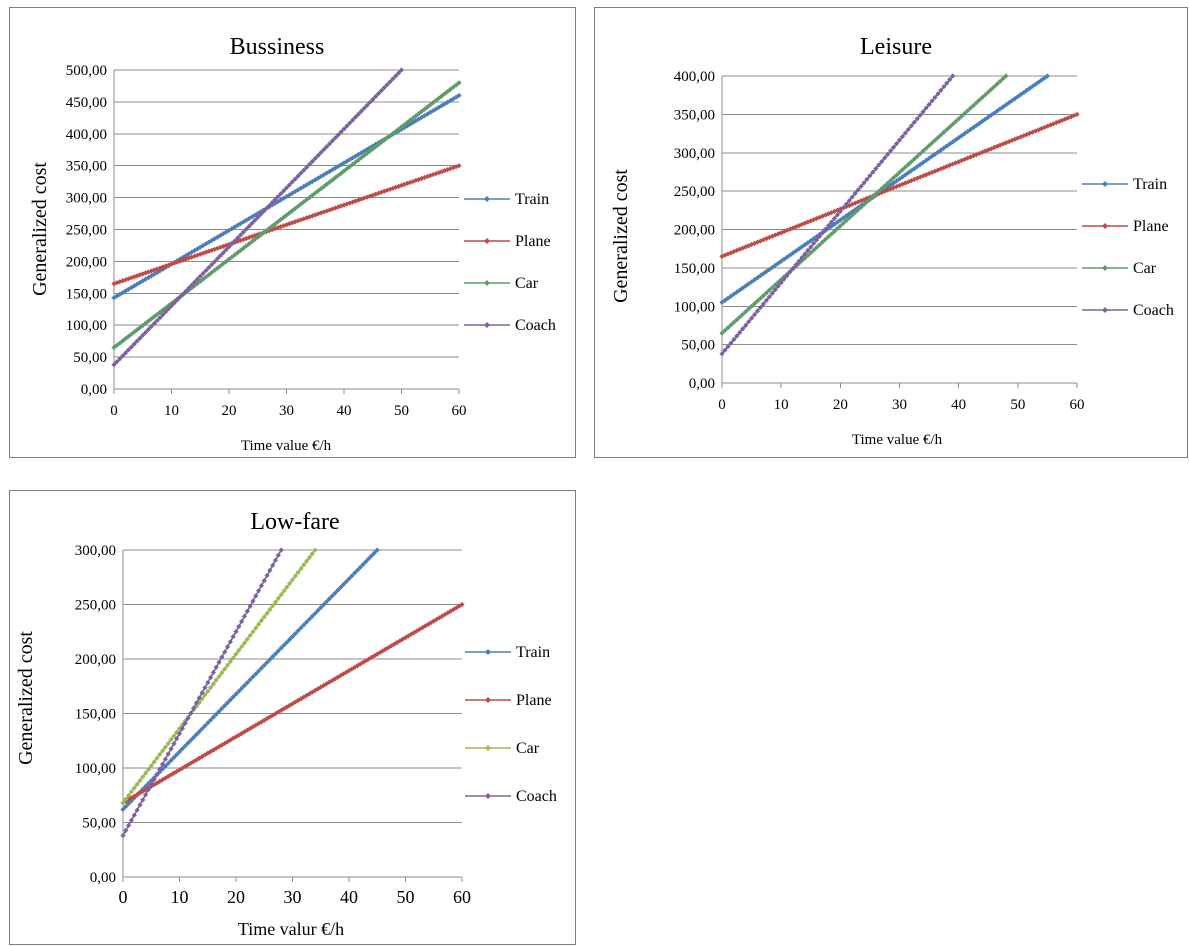 The image size is (1189, 946). Describe the element at coordinates (488, 796) in the screenshot. I see `legend-marker` at that location.